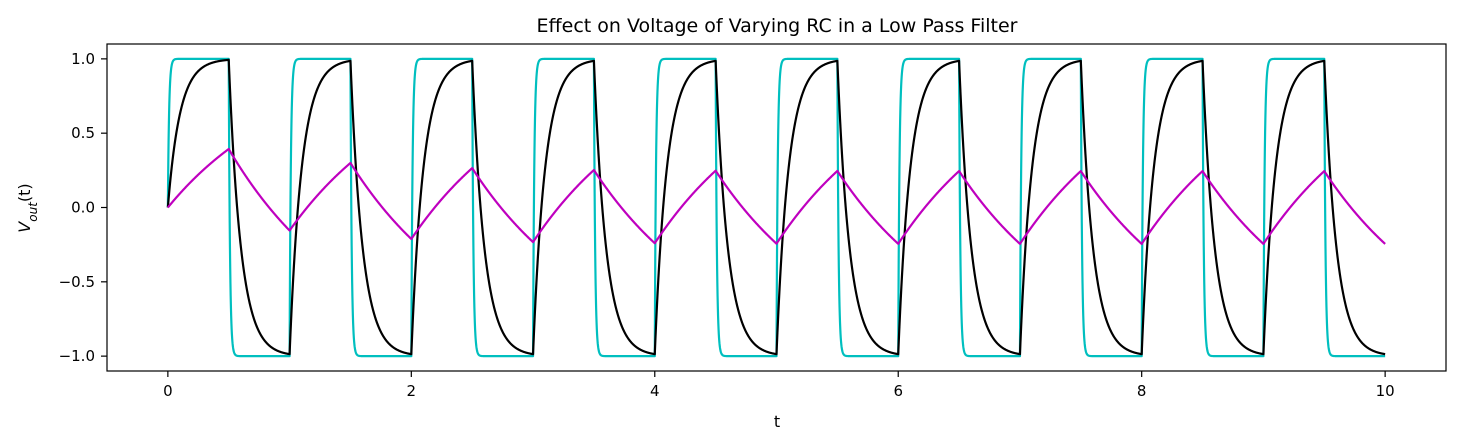  I want to click on y-tick-label: −1.0, so click(77, 356).